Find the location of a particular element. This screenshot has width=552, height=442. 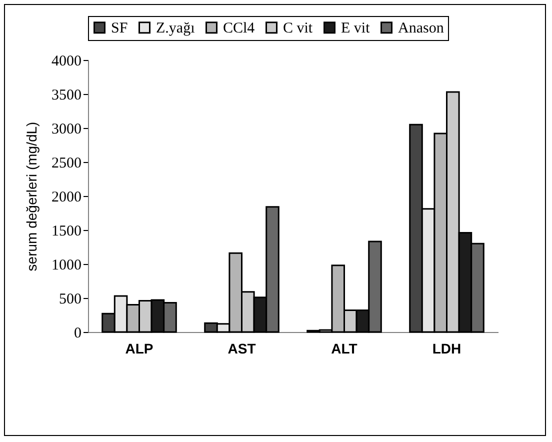

y-tick-label: 500 is located at coordinates (70, 300).